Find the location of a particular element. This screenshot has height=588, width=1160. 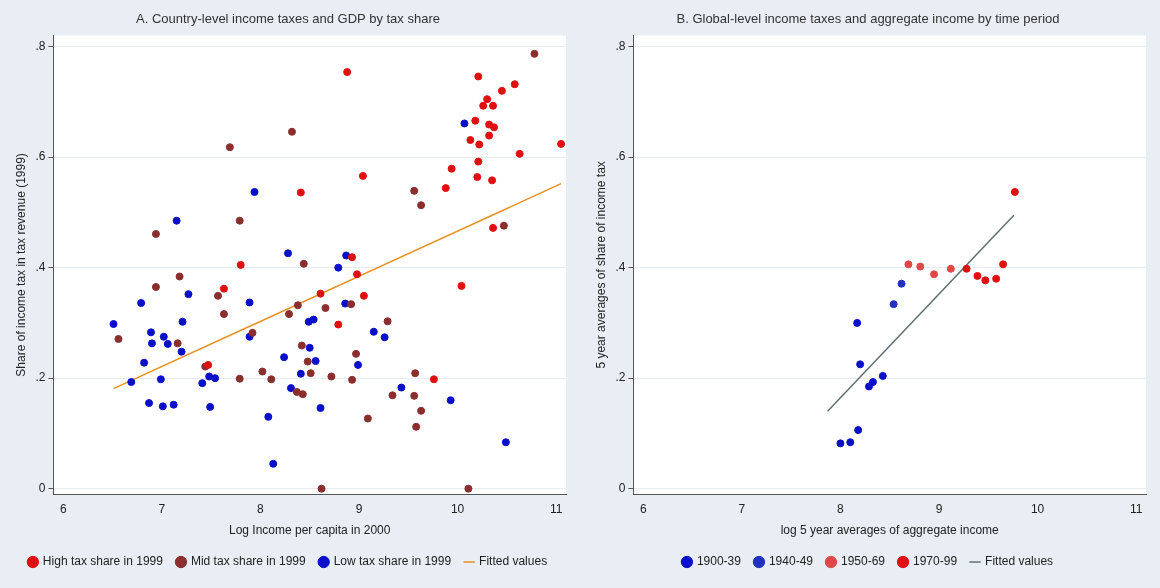

x-axis-title: log 5 year averages of aggregate income is located at coordinates (890, 530).